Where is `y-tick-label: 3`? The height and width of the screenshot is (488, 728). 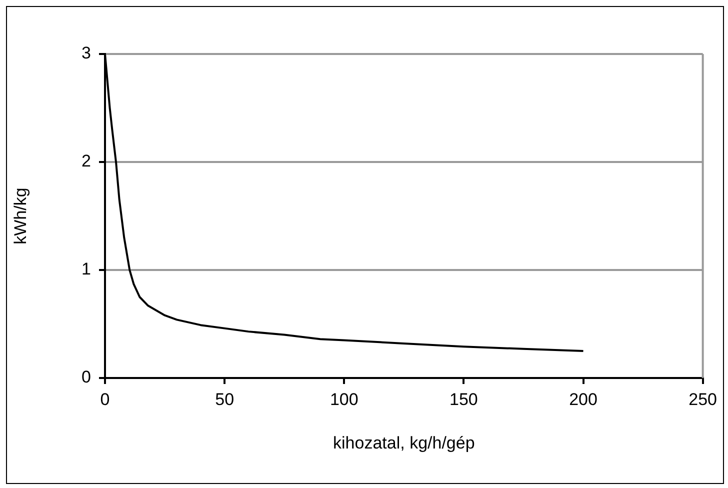
y-tick-label: 3 is located at coordinates (86, 53).